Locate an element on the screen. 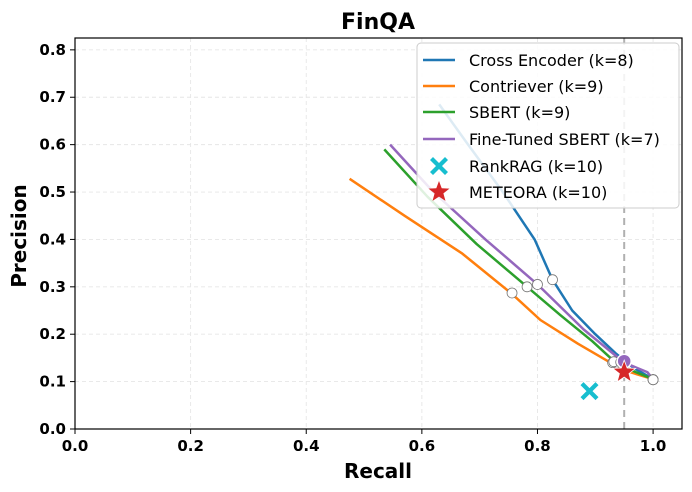  legend-label-sbert: SBERT (k=9) is located at coordinates (519, 112).